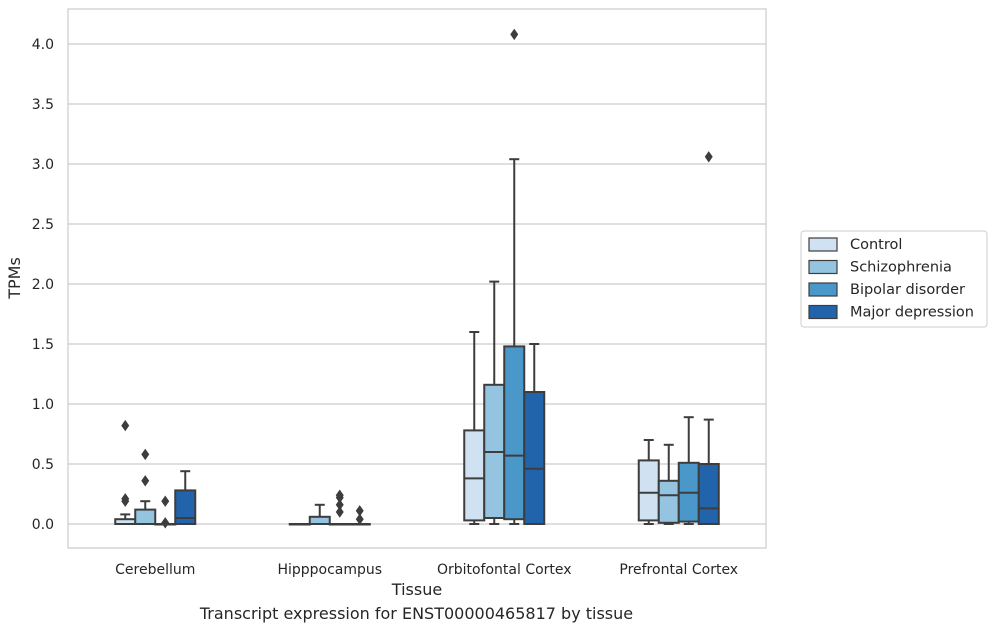 The image size is (997, 634). I want to click on y-axis-label: TPMs, so click(14, 278).